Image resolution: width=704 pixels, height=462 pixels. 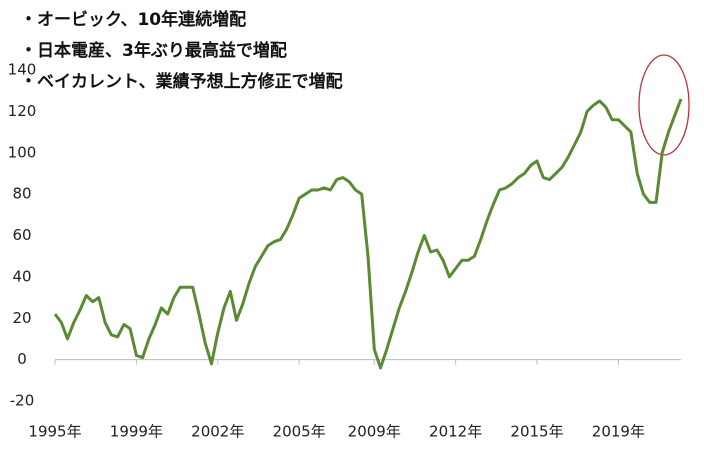 What do you see at coordinates (22, 152) in the screenshot?
I see `y-tick-label: 100` at bounding box center [22, 152].